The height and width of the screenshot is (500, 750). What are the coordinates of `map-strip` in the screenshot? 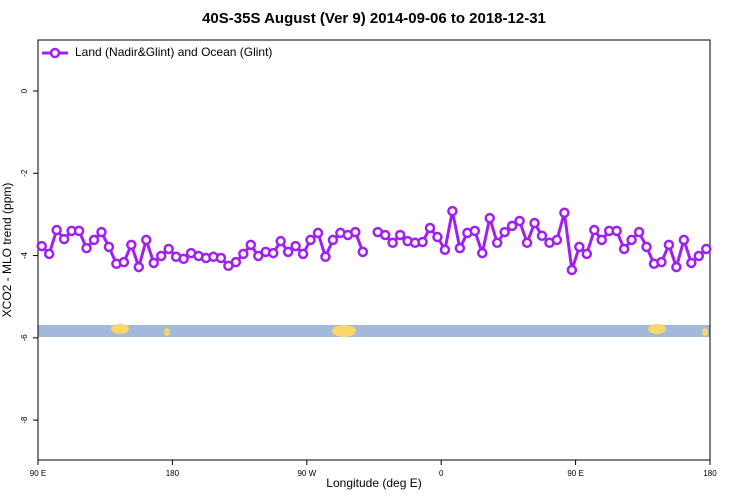 It's located at (374, 330).